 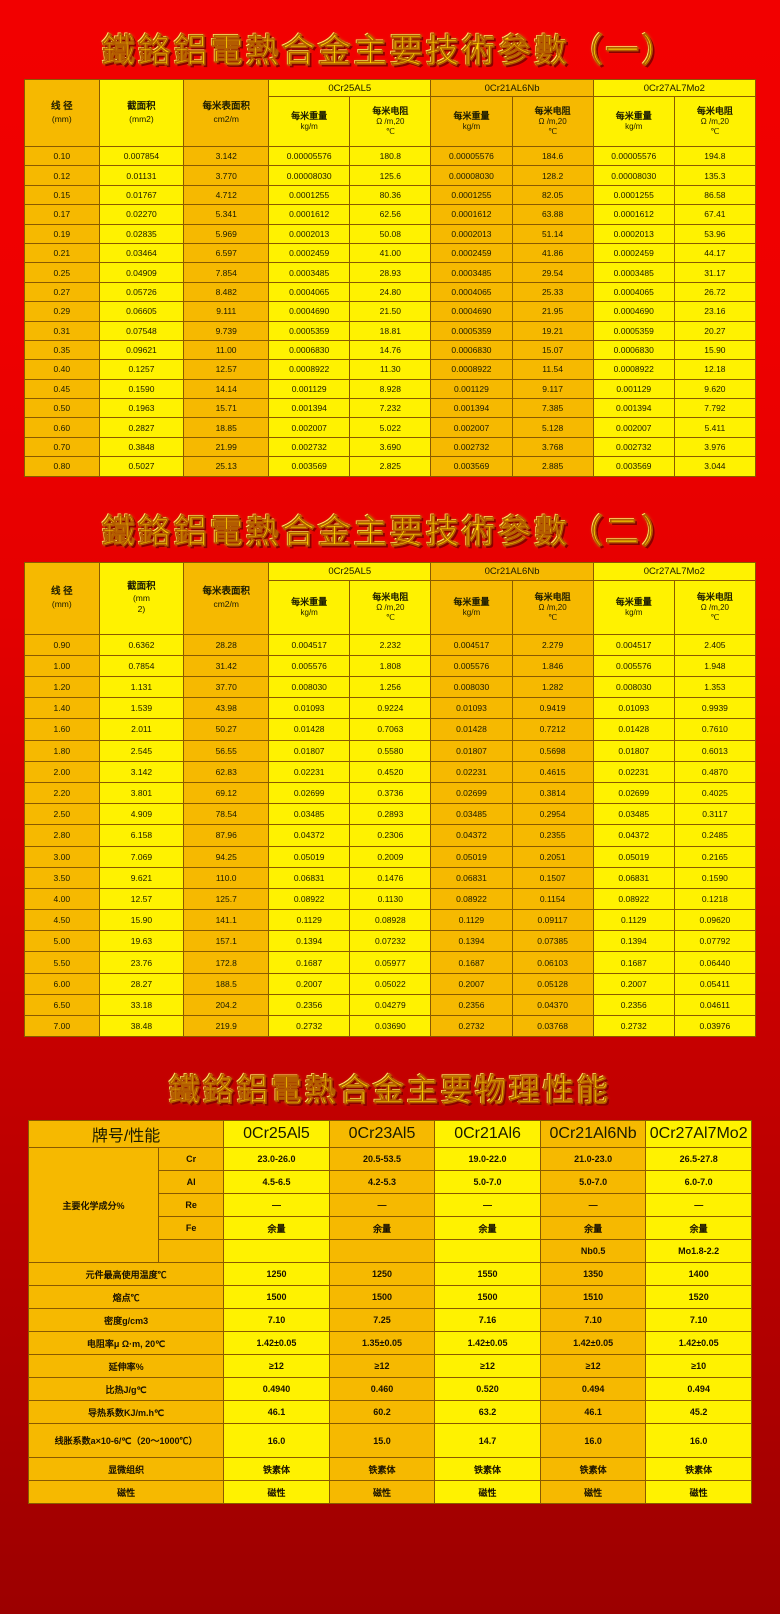 What do you see at coordinates (382, 1159) in the screenshot?
I see `table-cell: 20.5-53.5` at bounding box center [382, 1159].